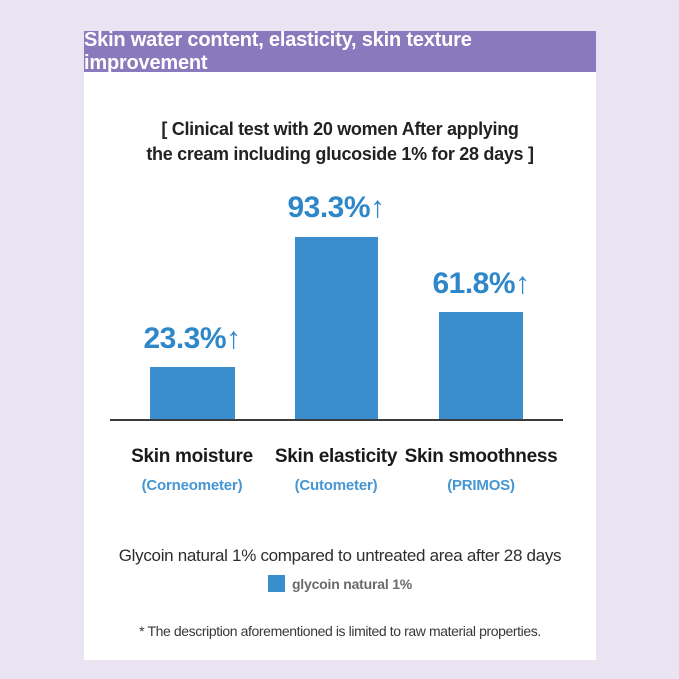 The image size is (679, 679). Describe the element at coordinates (192, 338) in the screenshot. I see `value-label-skin-moisture: 23.3%↑` at that location.